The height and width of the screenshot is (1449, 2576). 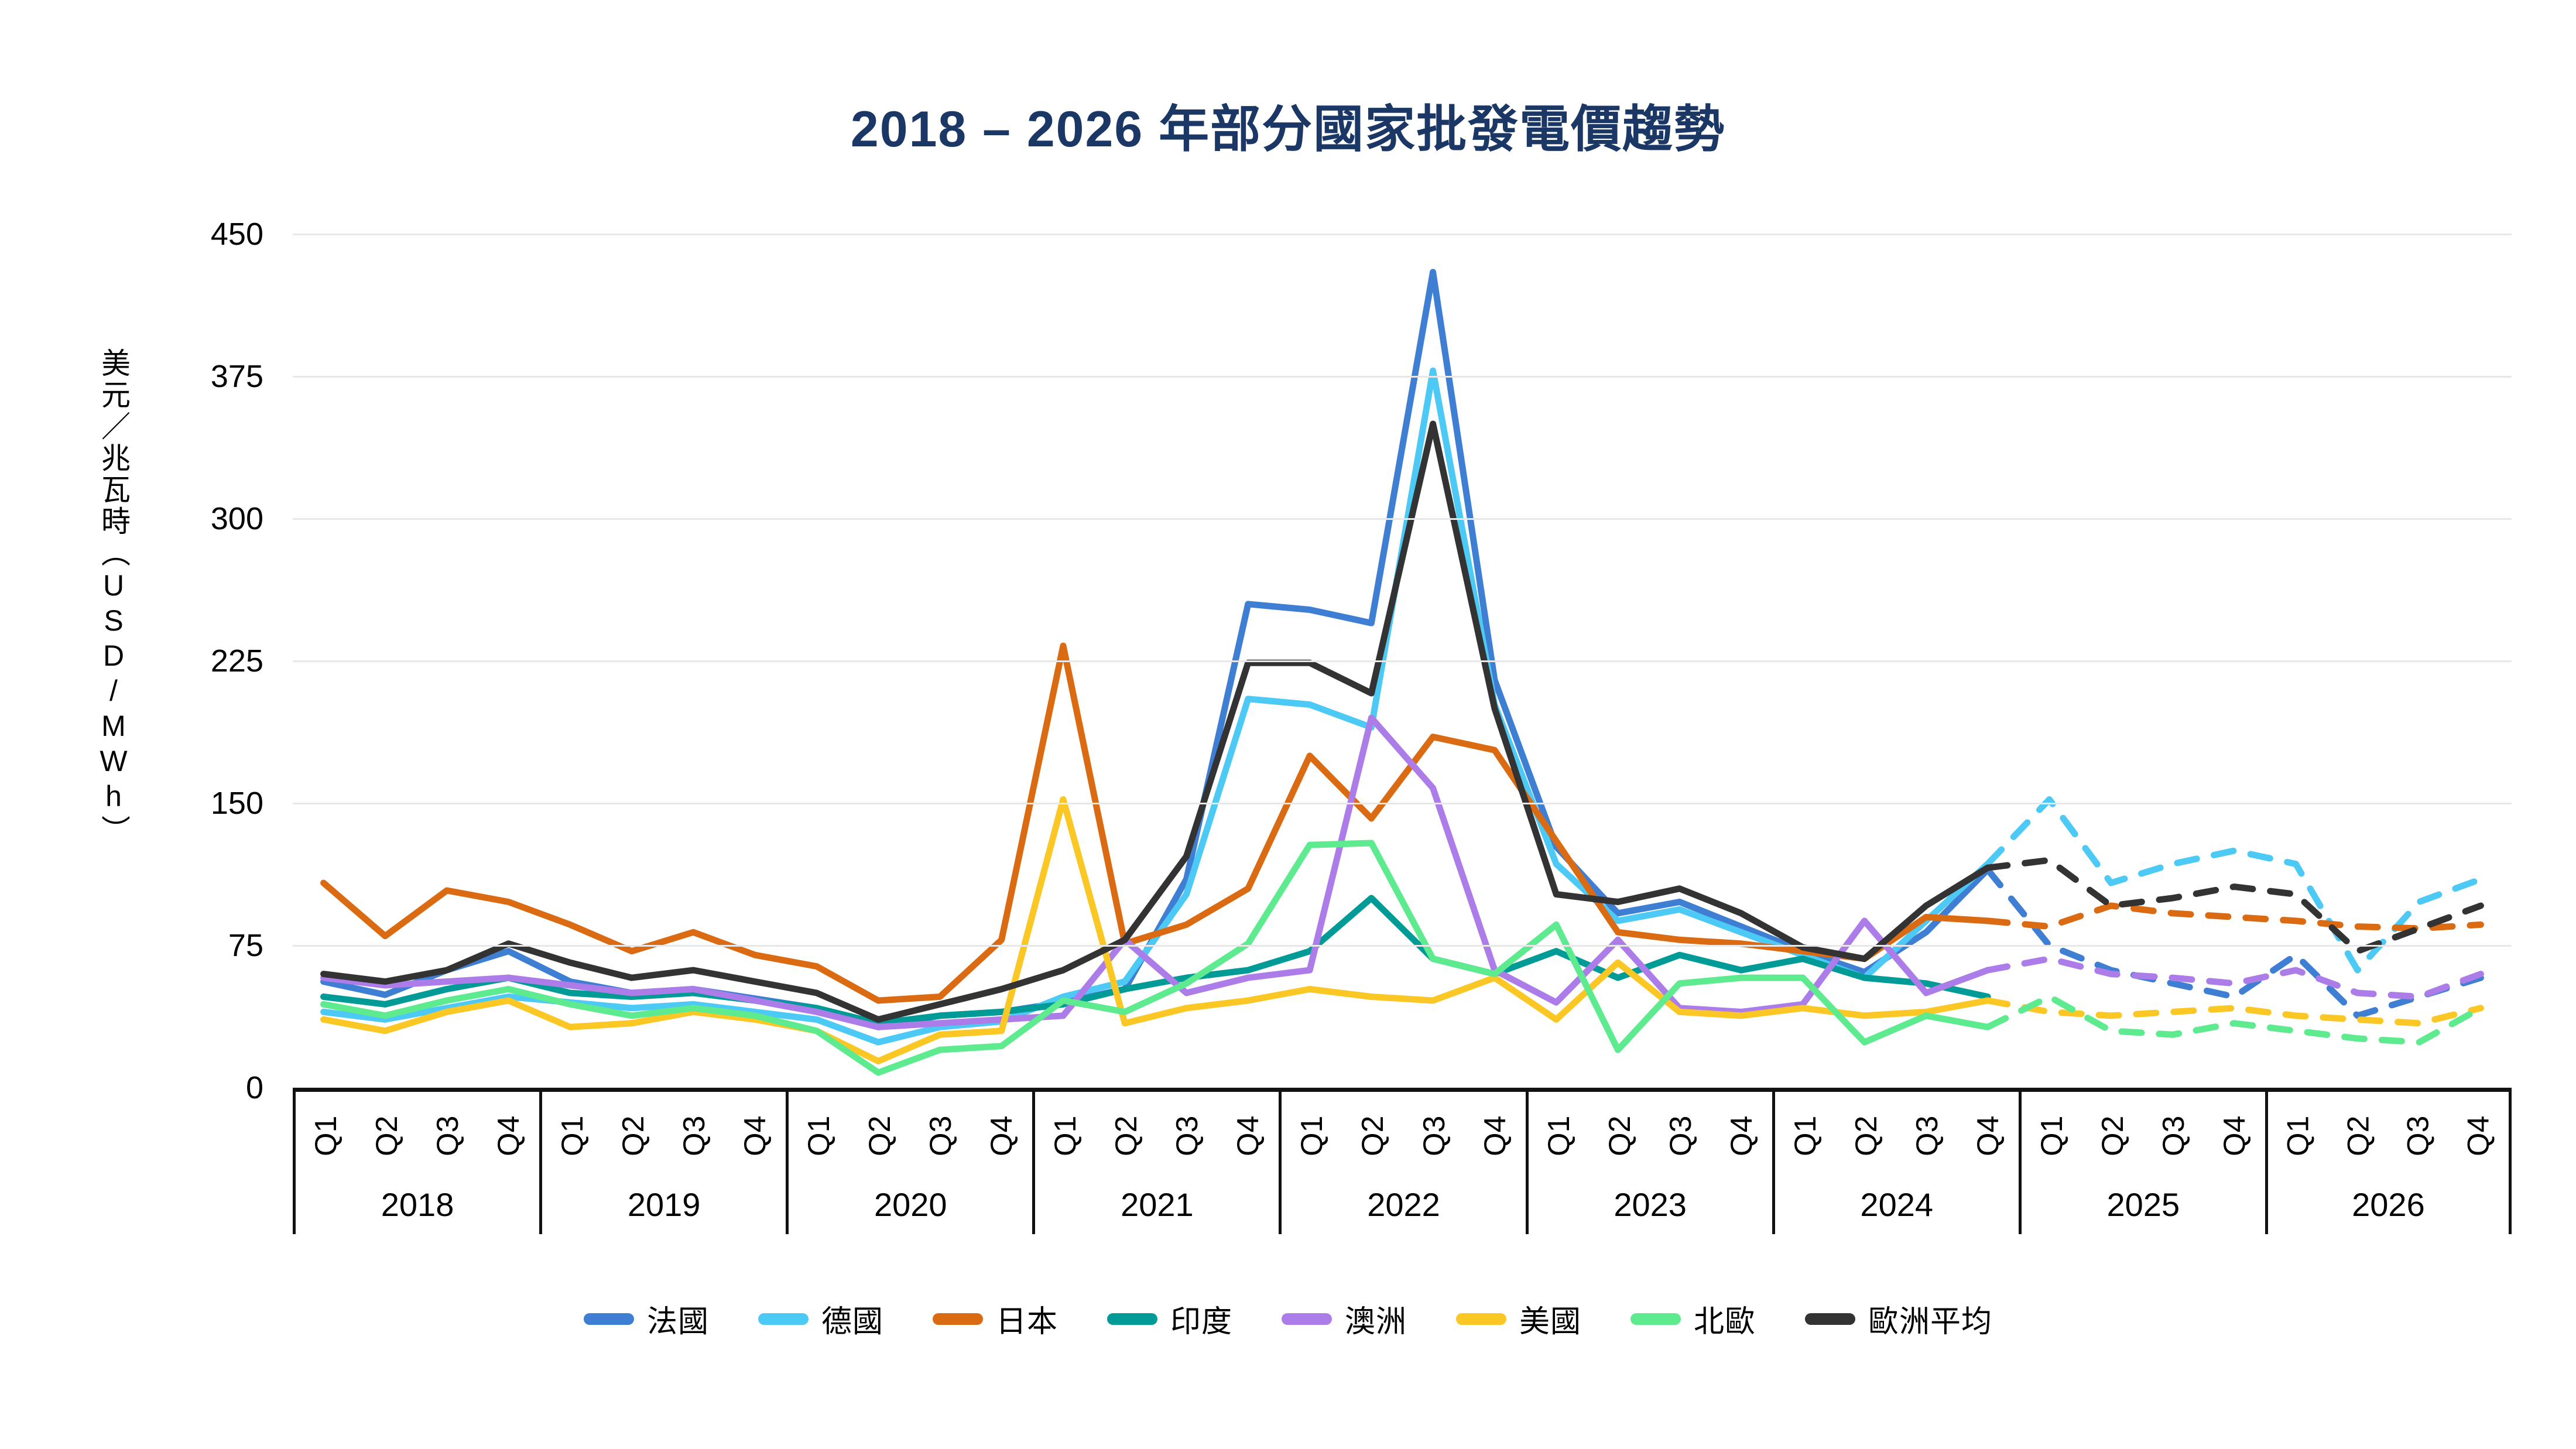 What do you see at coordinates (416, 1161) in the screenshot?
I see `x-axis-year-group: Q1 Q2 Q3 Q4 2018` at bounding box center [416, 1161].